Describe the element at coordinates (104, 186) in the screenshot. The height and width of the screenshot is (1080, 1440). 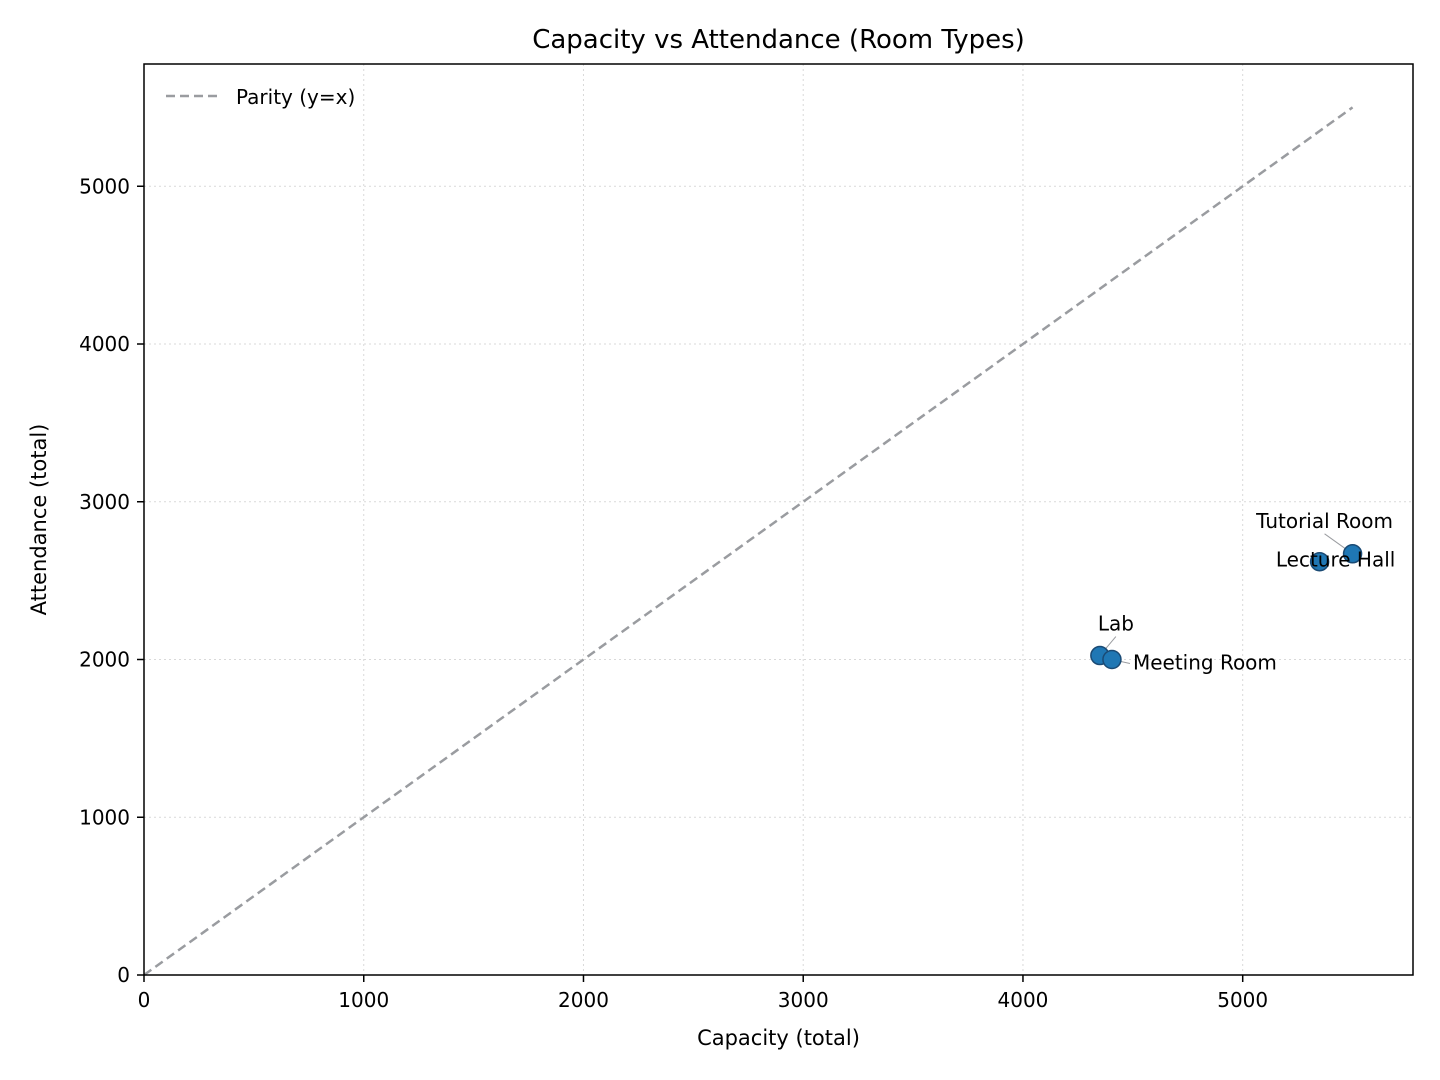
I see `y-tick-label-5000: 5000` at that location.